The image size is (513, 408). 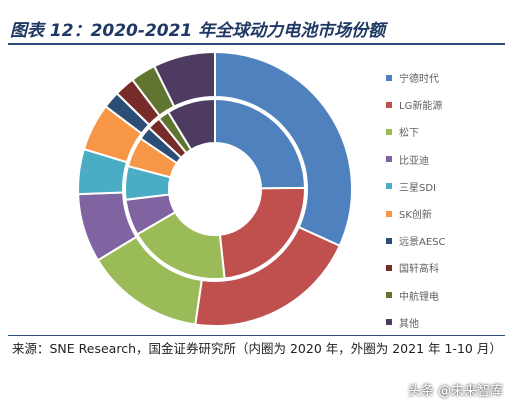 I want to click on legend-label: 三星SDI, so click(x=417, y=188).